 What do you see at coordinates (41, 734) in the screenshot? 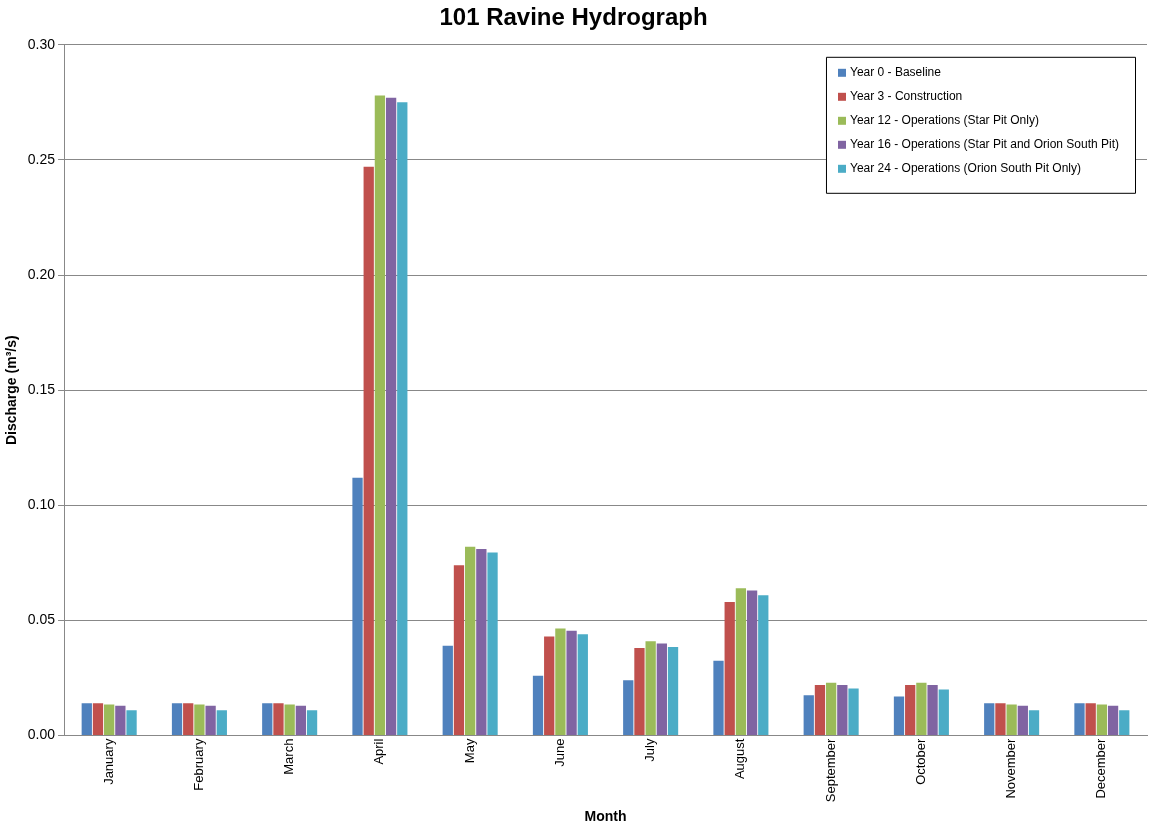
I see `y-tick-label: 0.00` at bounding box center [41, 734].